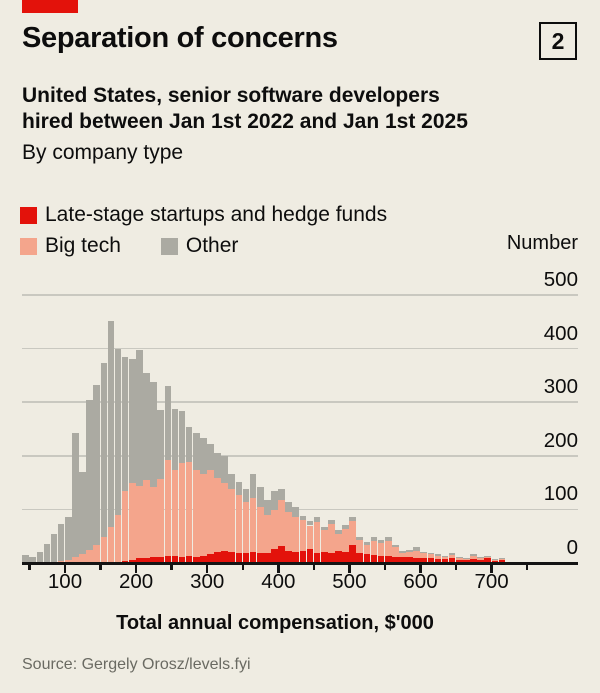 This screenshot has height=693, width=600. What do you see at coordinates (28, 246) in the screenshot?
I see `legend-swatch-bigtech` at bounding box center [28, 246].